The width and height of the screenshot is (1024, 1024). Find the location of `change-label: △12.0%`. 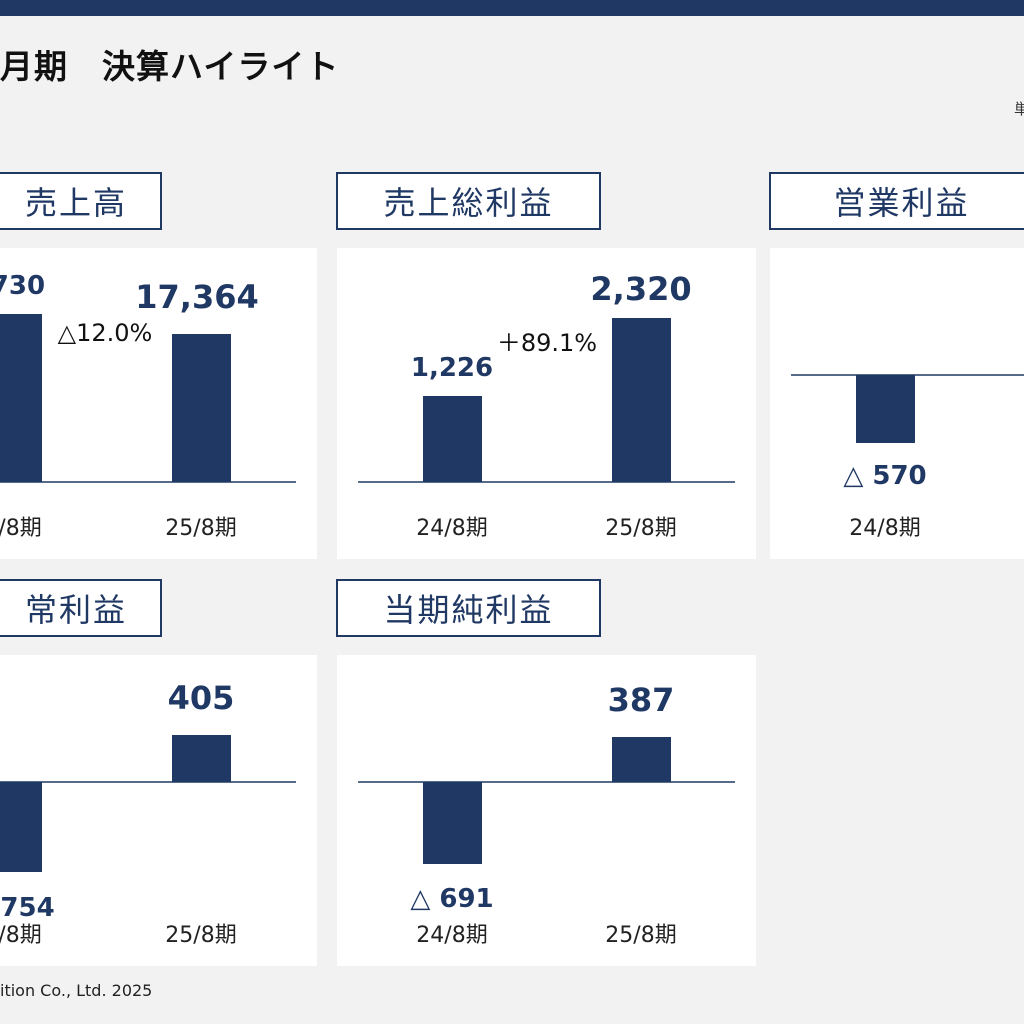

change-label: △12.0% is located at coordinates (105, 333).